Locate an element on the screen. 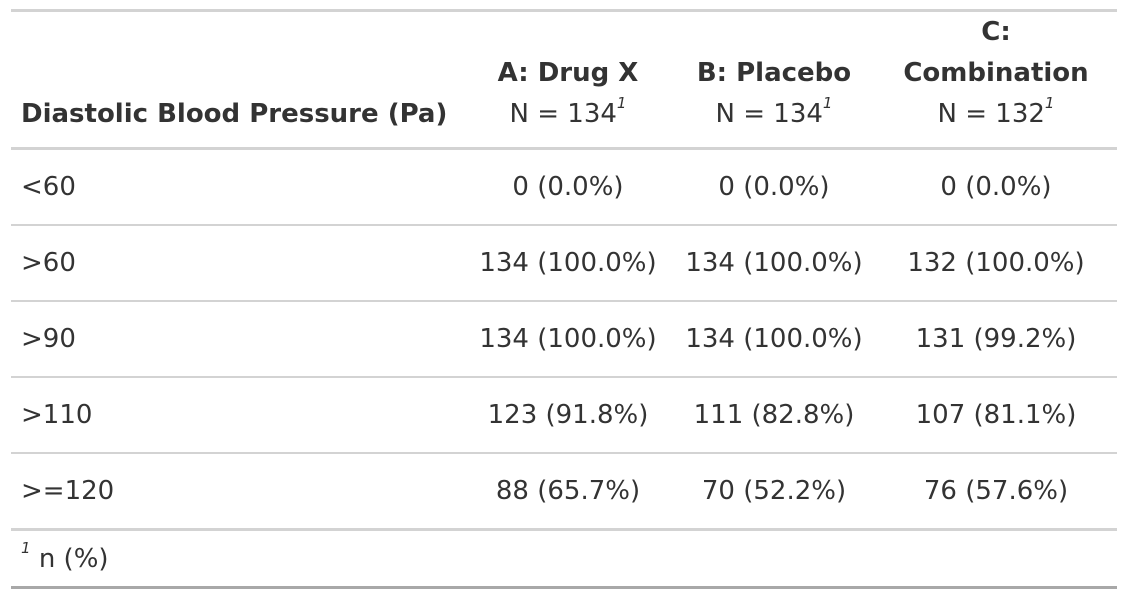 The image size is (1126, 589). table-cell: 123 (91.8%) is located at coordinates (568, 415).